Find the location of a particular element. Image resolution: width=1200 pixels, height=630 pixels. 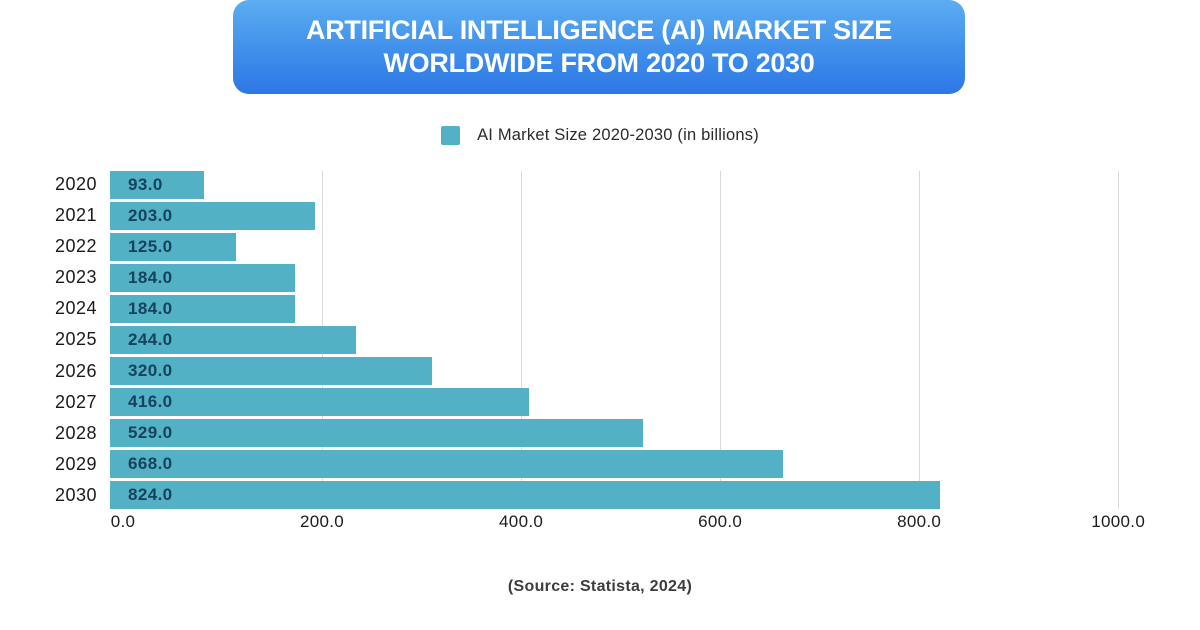

bar-value-label: 529.0 is located at coordinates (150, 433).